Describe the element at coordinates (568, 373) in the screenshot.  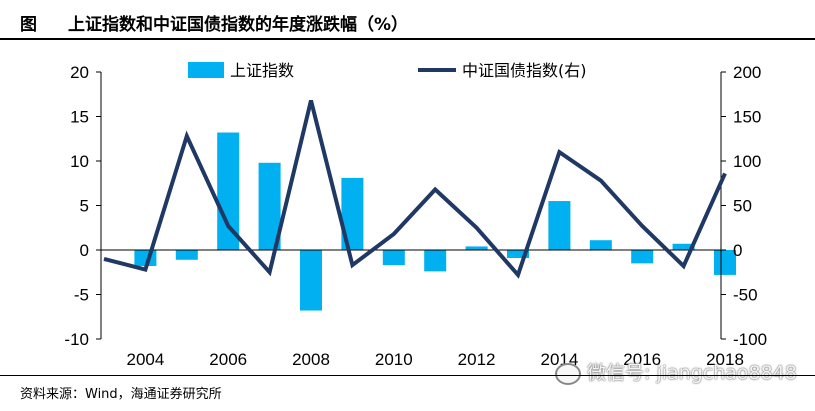
I see `wechat-icon` at that location.